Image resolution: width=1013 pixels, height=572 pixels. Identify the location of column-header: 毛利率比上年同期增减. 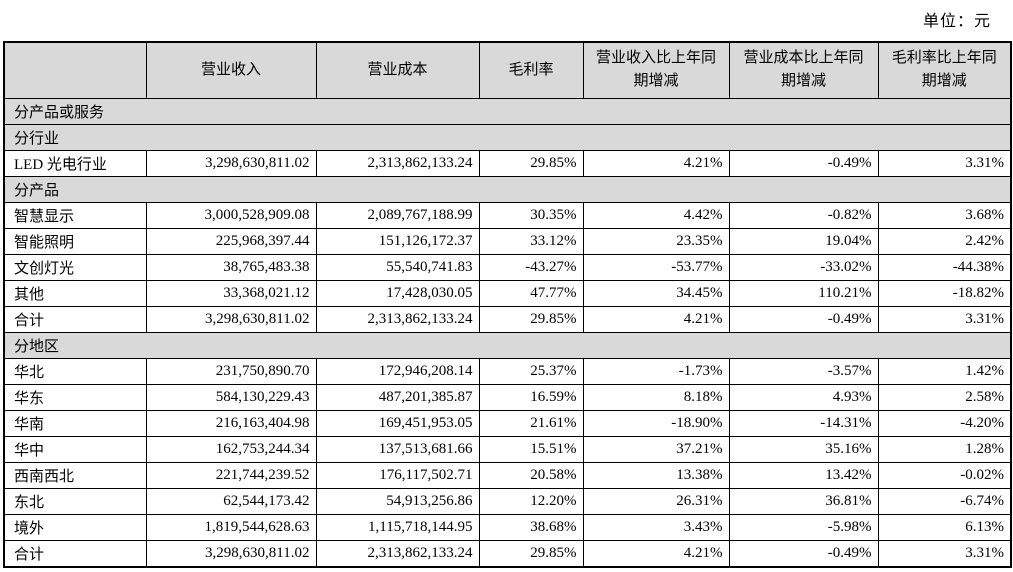
(944, 70).